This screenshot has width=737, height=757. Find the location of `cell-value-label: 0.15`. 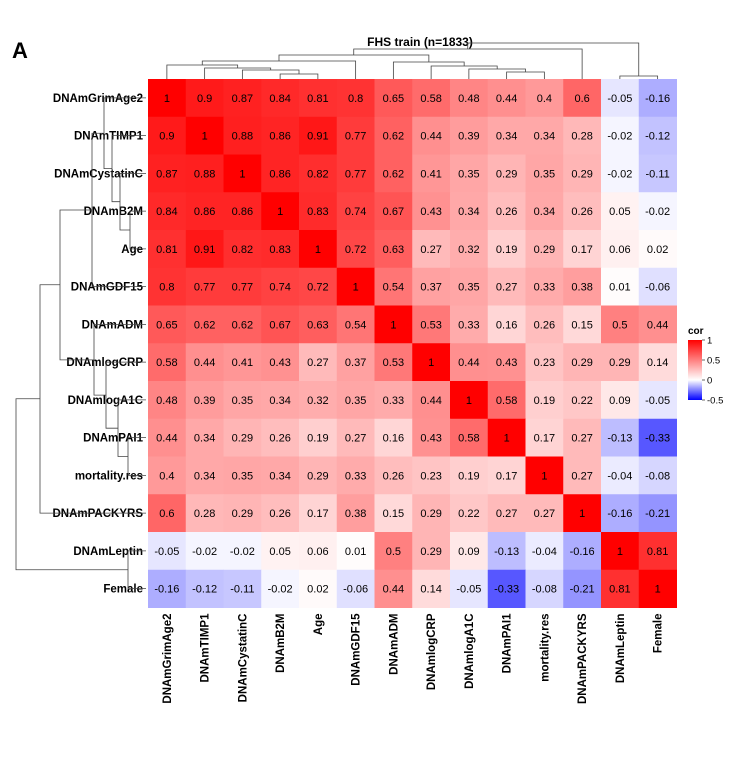

cell-value-label: 0.15 is located at coordinates (393, 514).